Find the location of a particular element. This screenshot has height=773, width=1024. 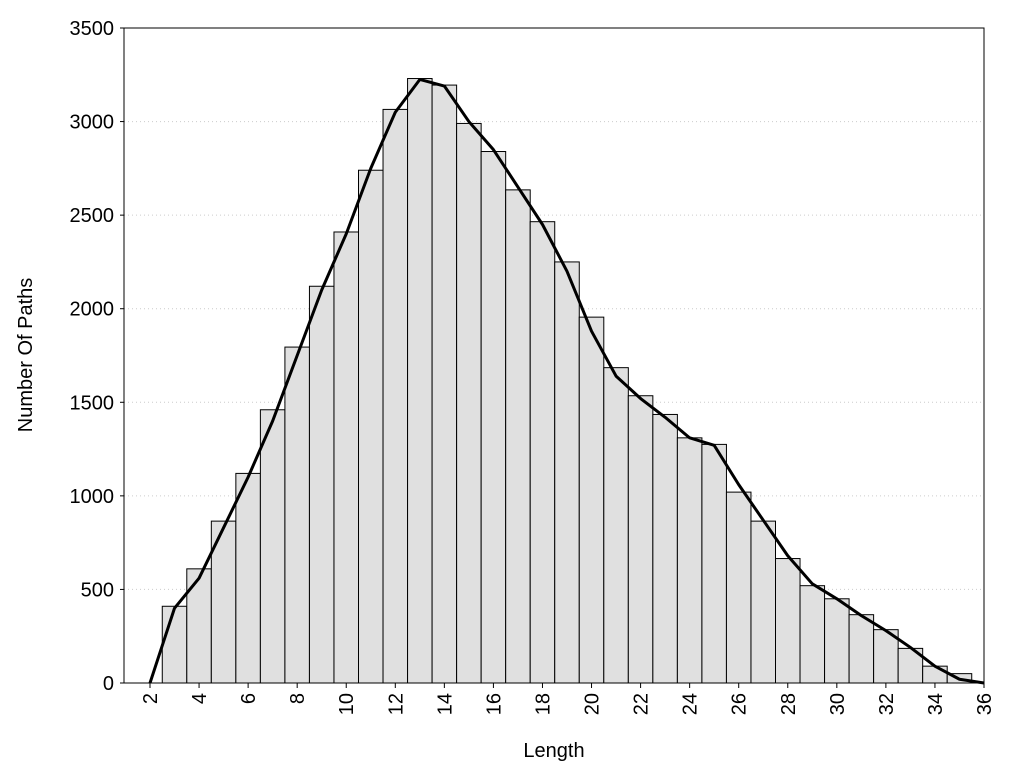

x-tick-label: 34 is located at coordinates (936, 704).